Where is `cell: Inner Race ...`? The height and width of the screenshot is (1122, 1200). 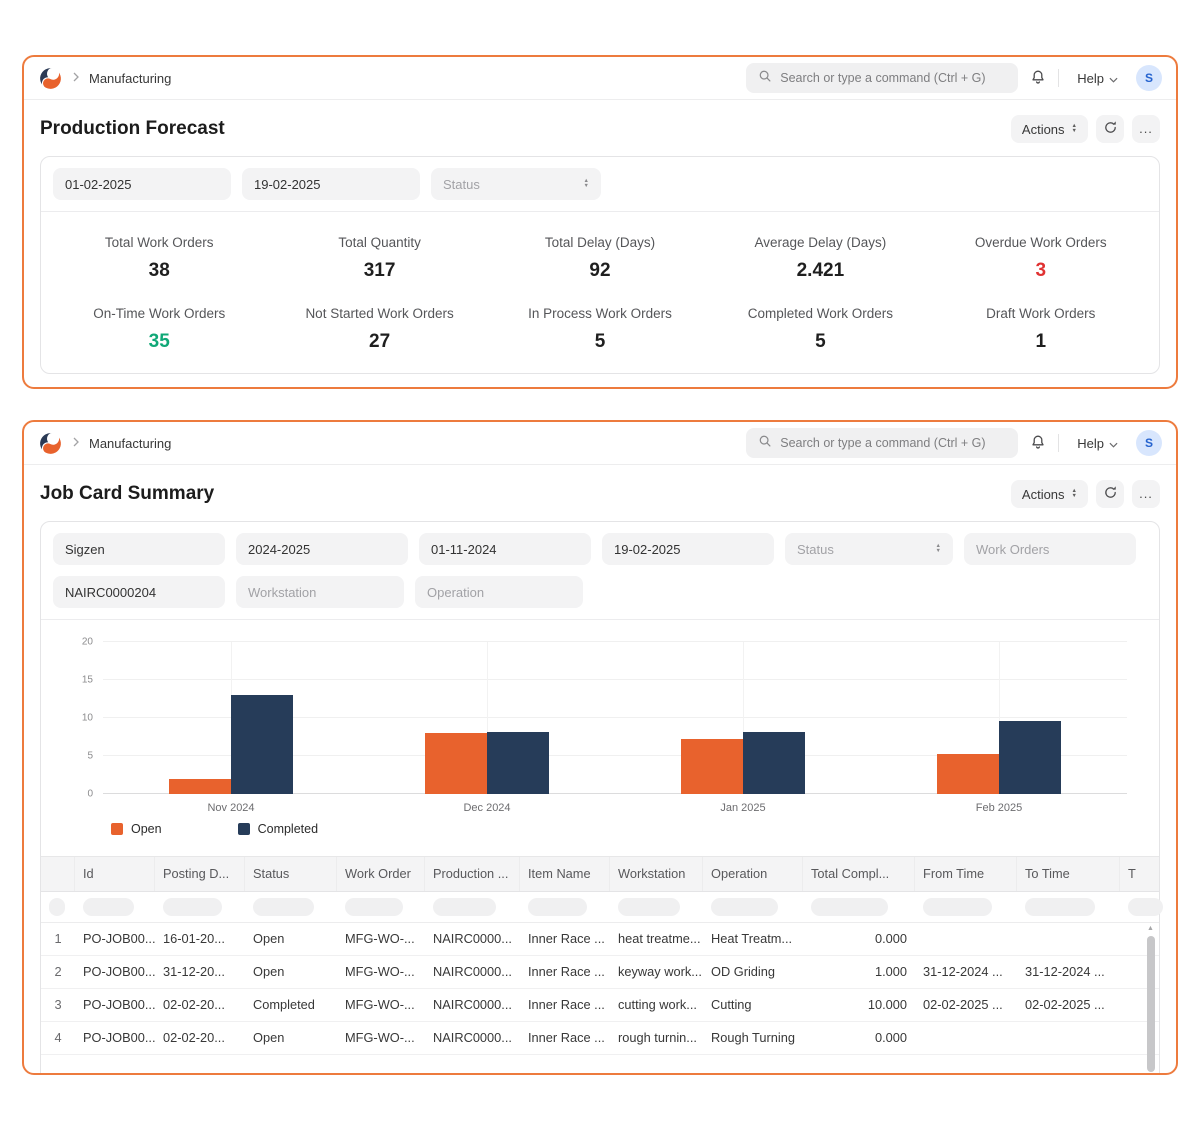
cell: Inner Race ... is located at coordinates (566, 938).